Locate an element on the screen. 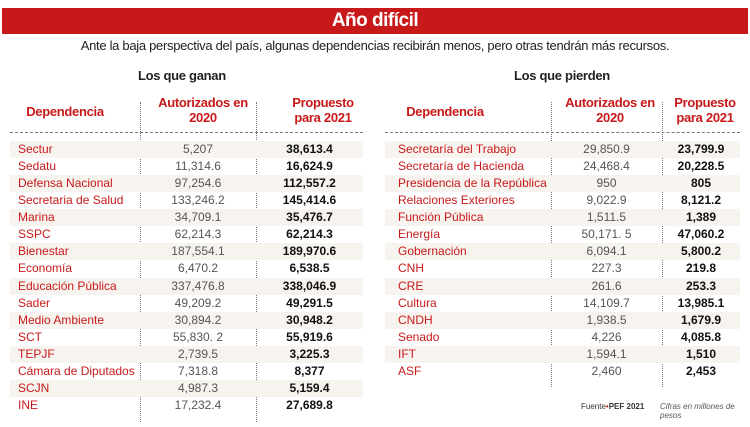 The height and width of the screenshot is (427, 750). source-label: Fuente is located at coordinates (593, 406).